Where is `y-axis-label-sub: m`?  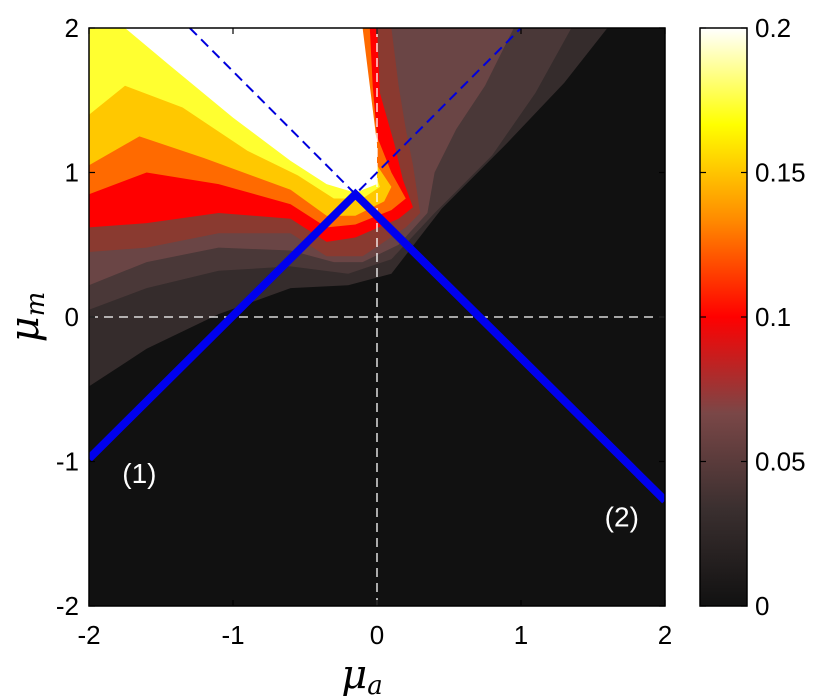
y-axis-label-sub: m is located at coordinates (36, 304).